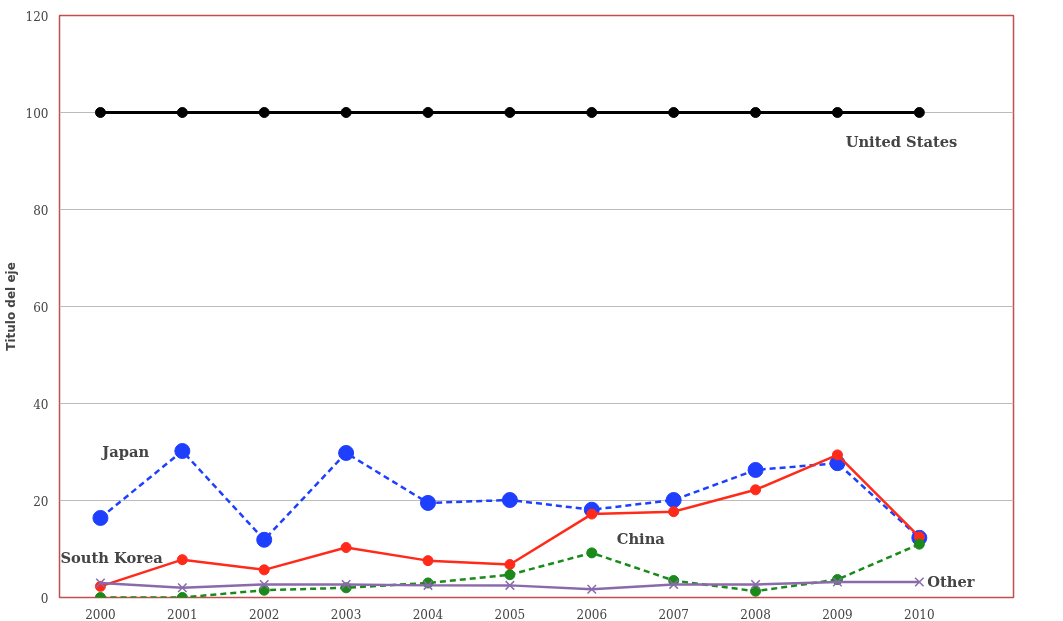 The image size is (1063, 621). I want to click on x-tick-label: 2001, so click(182, 614).